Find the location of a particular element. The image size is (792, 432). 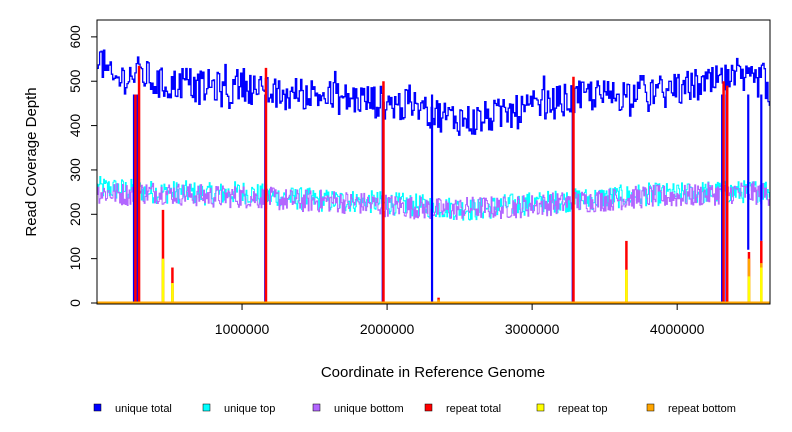

y-axis-title: Read Coverage Depth is located at coordinates (31, 161).